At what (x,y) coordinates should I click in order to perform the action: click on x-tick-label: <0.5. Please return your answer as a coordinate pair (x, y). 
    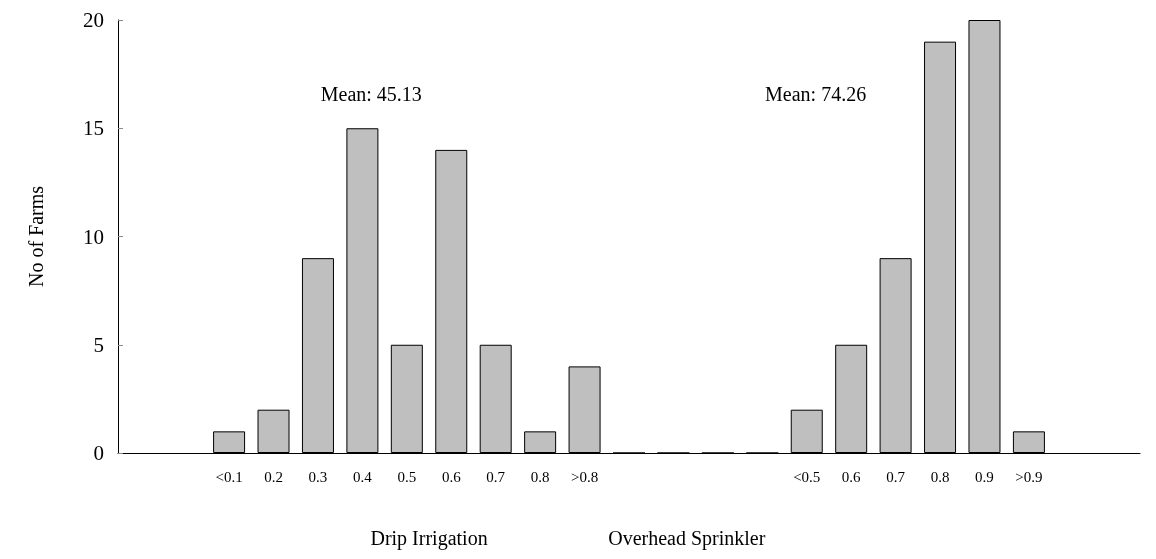
    Looking at the image, I should click on (807, 476).